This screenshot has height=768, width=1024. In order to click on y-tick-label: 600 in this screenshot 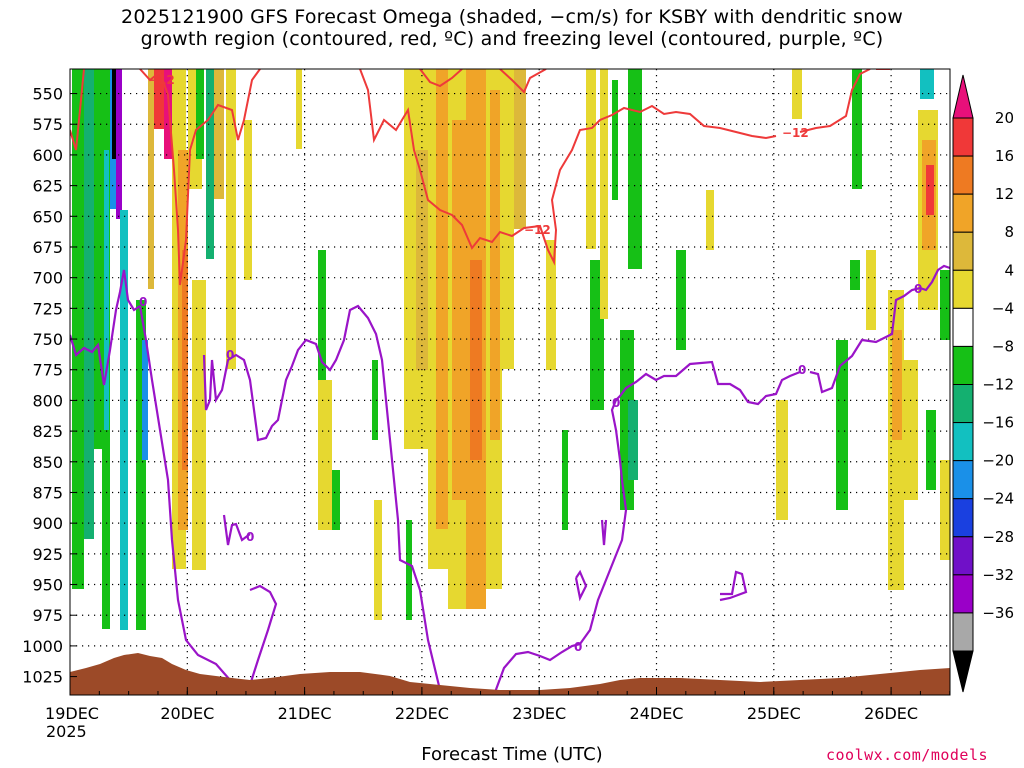, I will do `click(47, 155)`.